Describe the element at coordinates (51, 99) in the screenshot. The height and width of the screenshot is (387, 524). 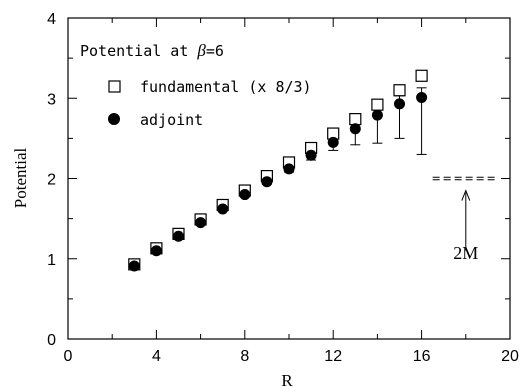
I see `y-tick-label: 3` at that location.